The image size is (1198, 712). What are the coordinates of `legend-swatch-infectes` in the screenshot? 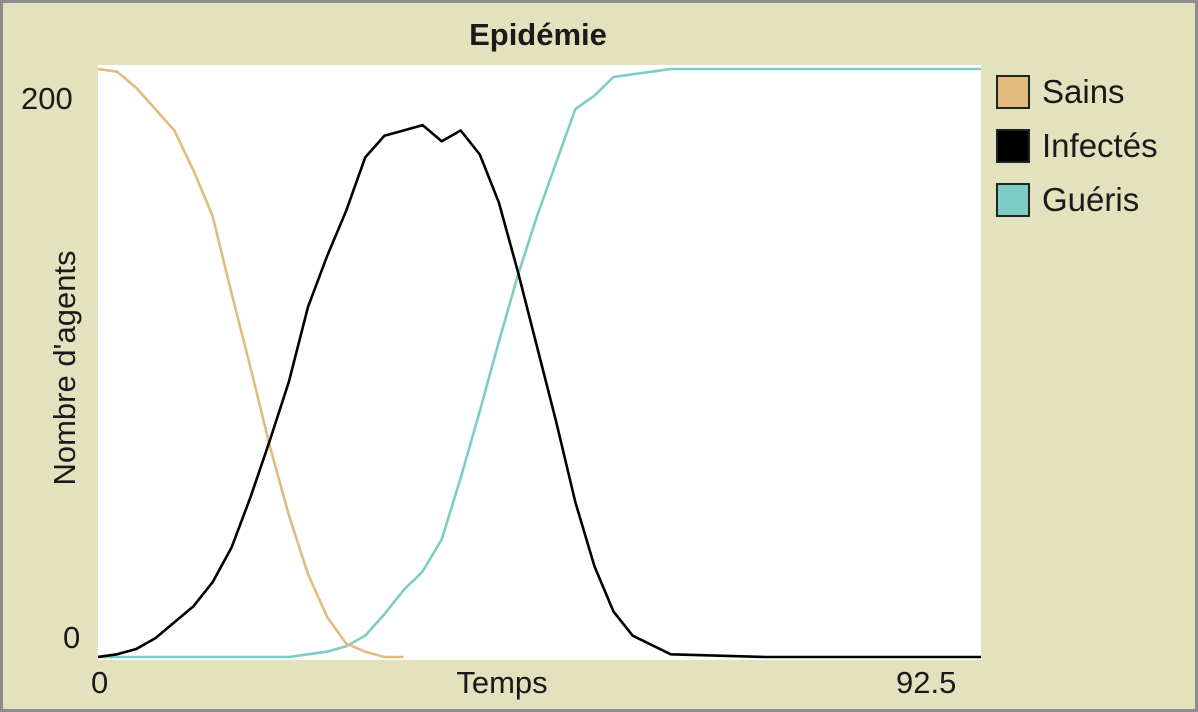 It's located at (1013, 146).